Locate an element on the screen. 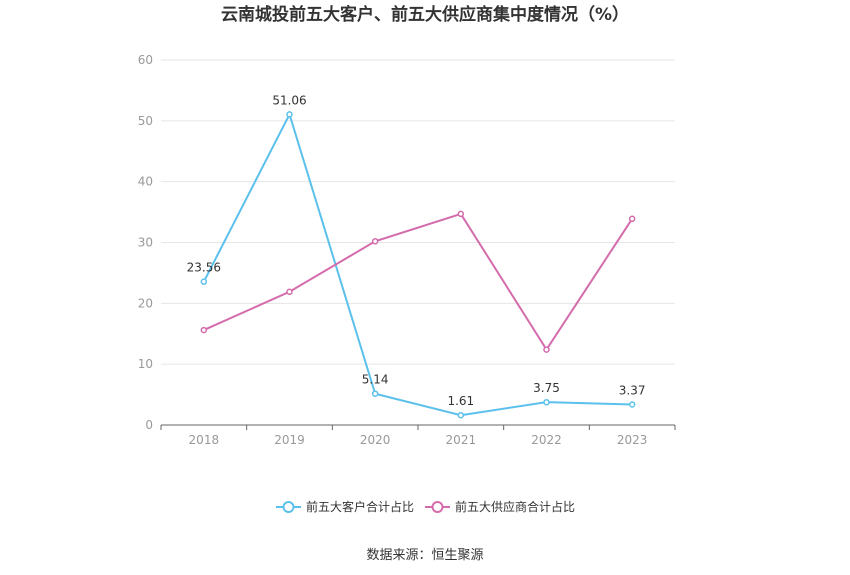  series-line is located at coordinates (418, 282).